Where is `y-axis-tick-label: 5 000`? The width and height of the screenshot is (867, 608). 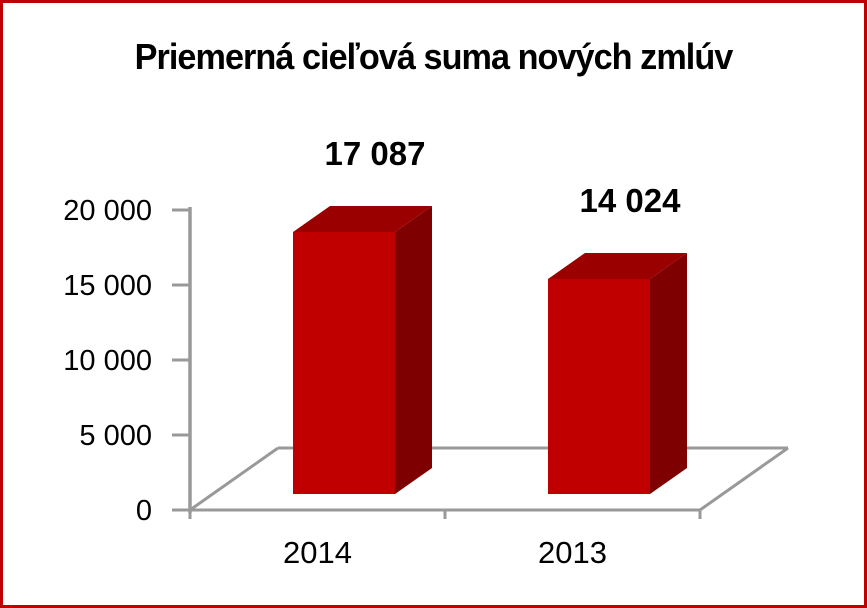 y-axis-tick-label: 5 000 is located at coordinates (115, 436).